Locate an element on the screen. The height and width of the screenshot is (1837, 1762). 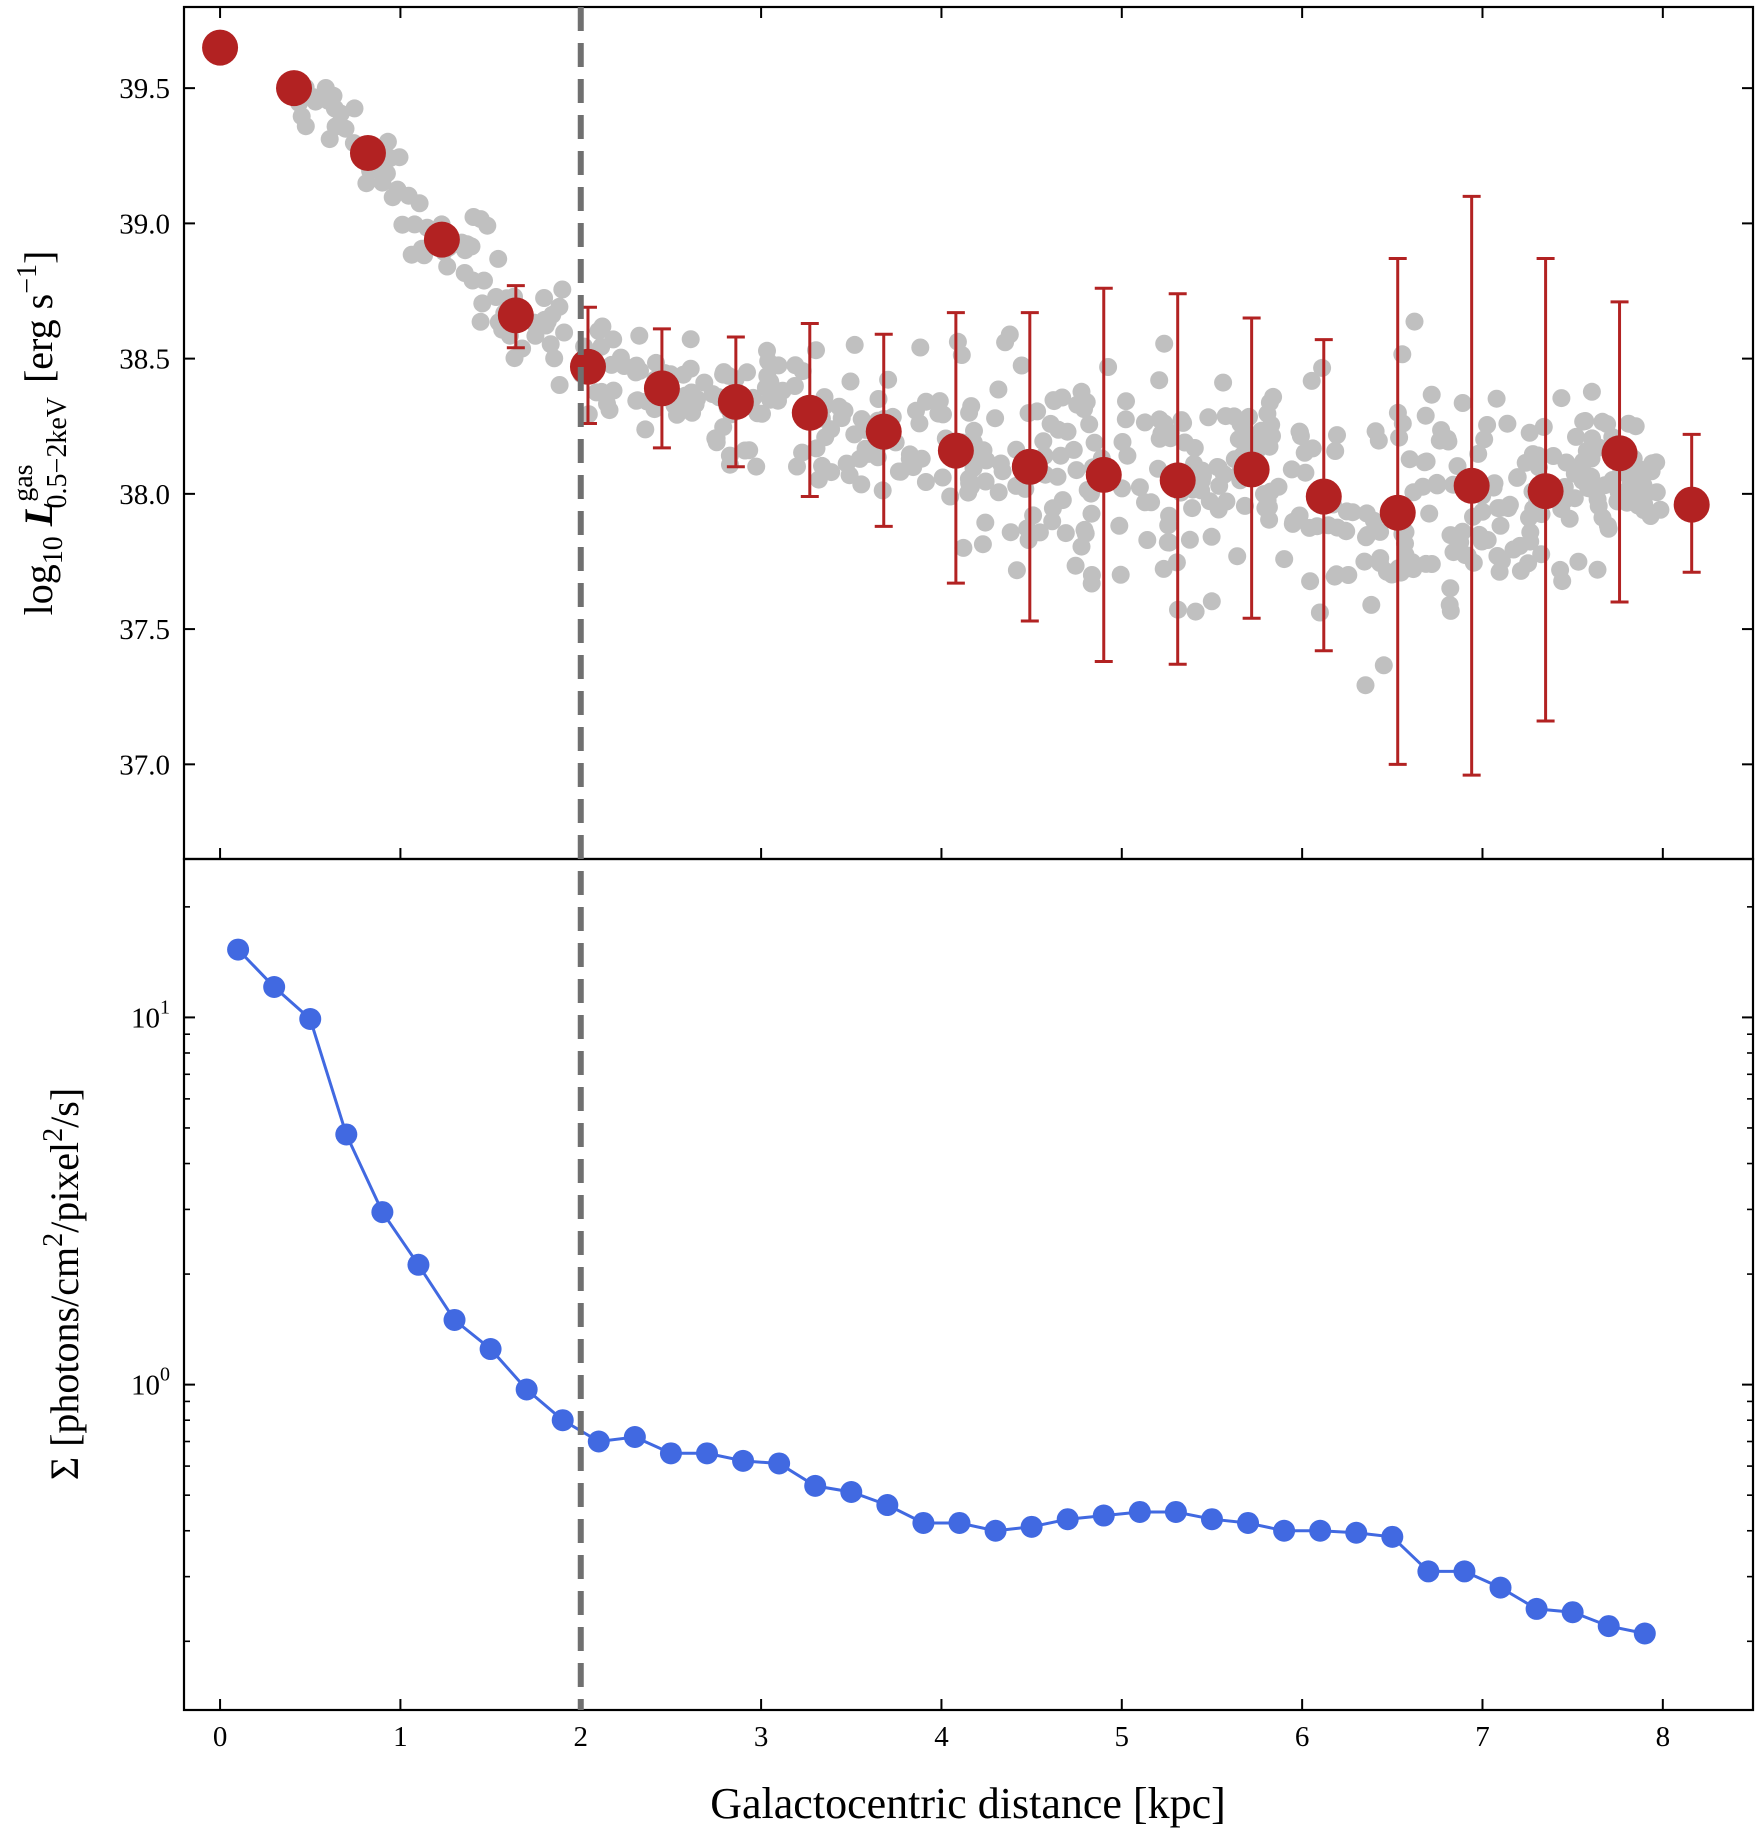
y-tick-label: 37.5 is located at coordinates (144, 630).